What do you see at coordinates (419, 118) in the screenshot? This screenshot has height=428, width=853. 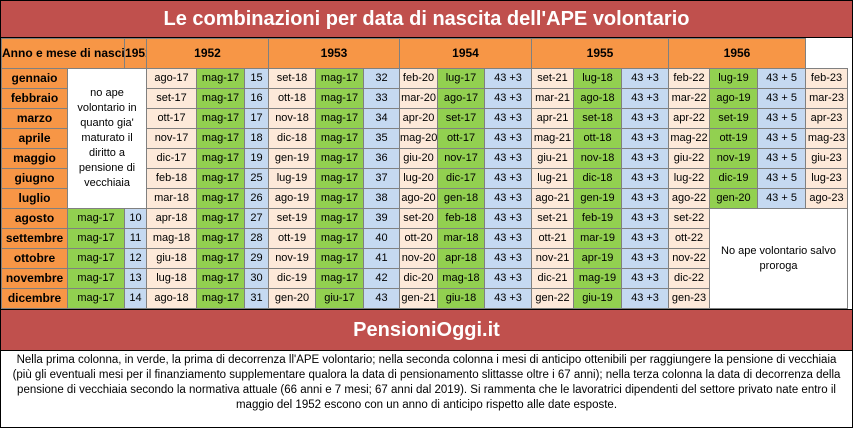 I see `pension-date-cell: apr-20` at bounding box center [419, 118].